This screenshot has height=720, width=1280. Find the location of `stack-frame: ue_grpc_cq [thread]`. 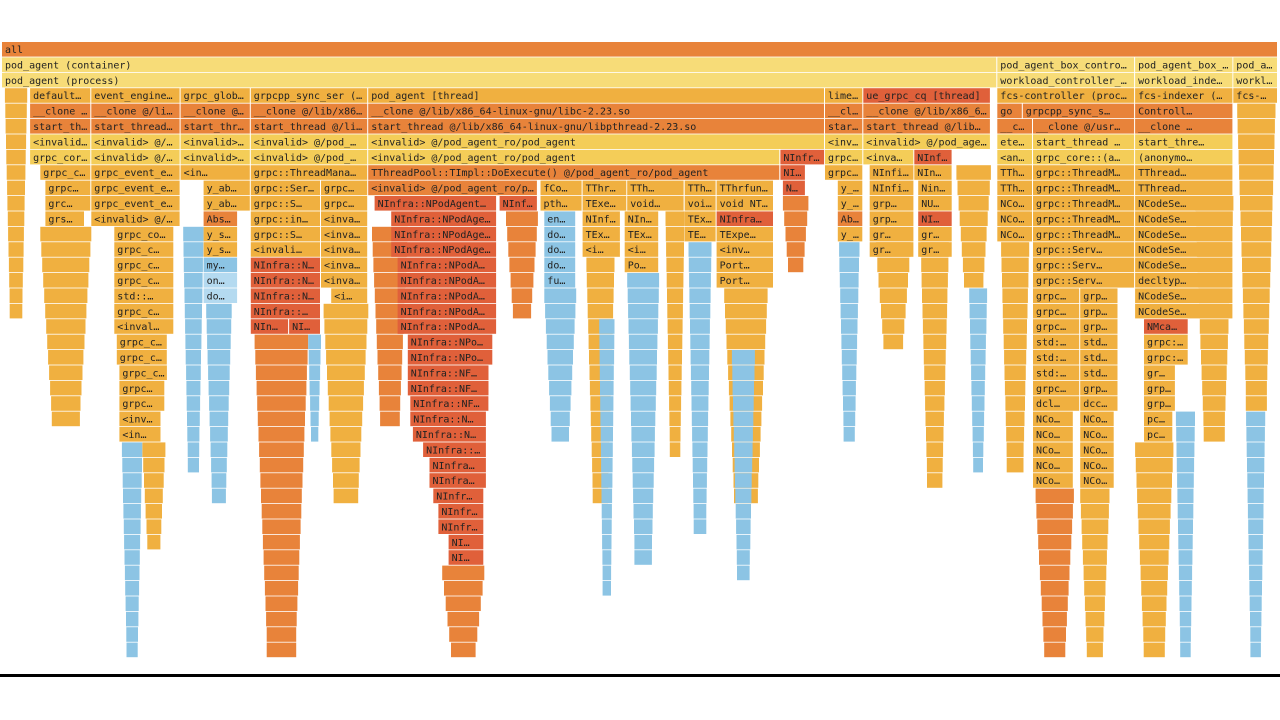

stack-frame: ue_grpc_cq [thread] is located at coordinates (926, 95).